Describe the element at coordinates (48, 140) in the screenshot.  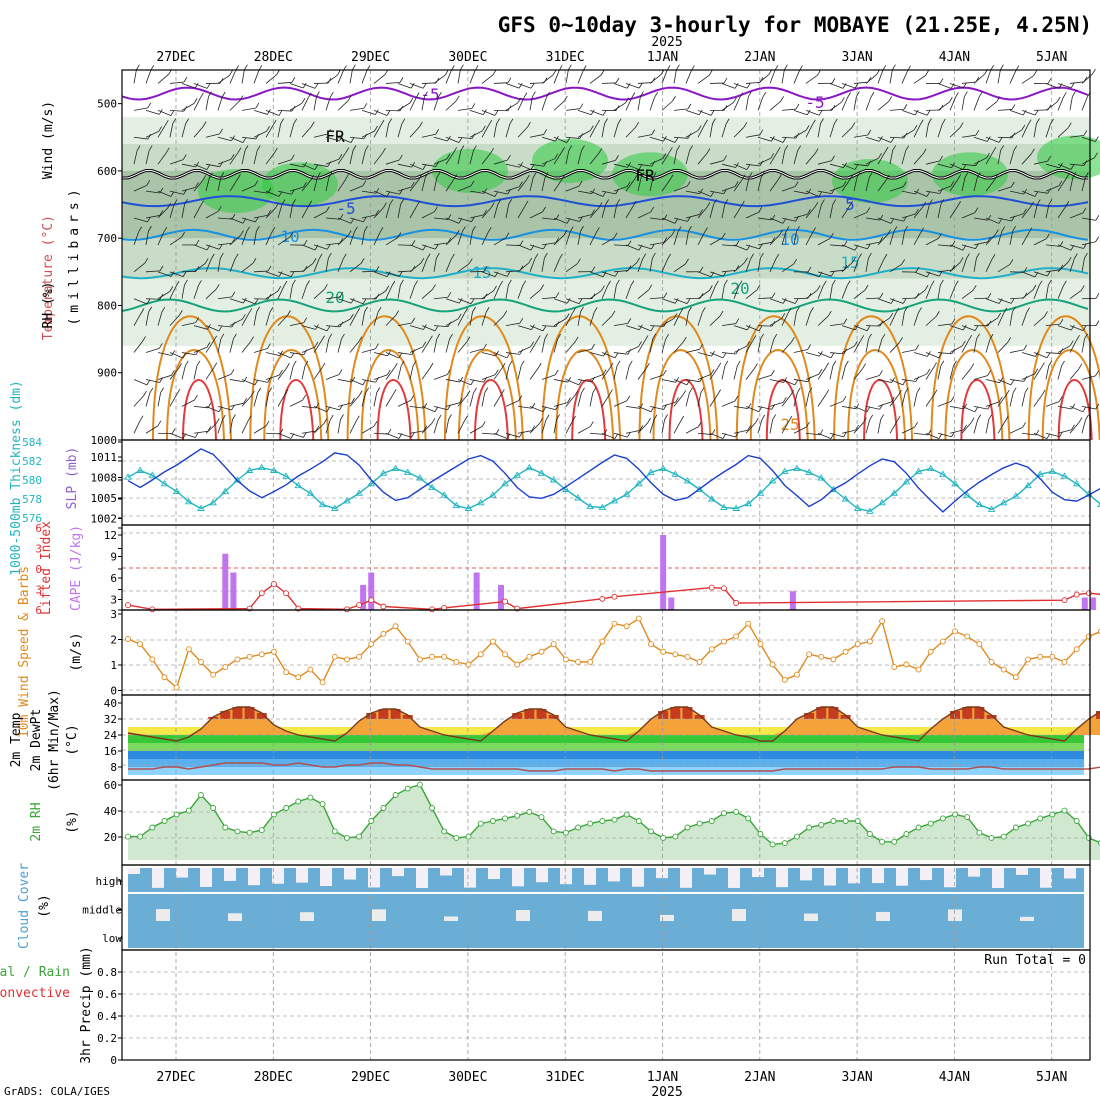
I see `upper-wind-label: Wind (m/s)` at that location.